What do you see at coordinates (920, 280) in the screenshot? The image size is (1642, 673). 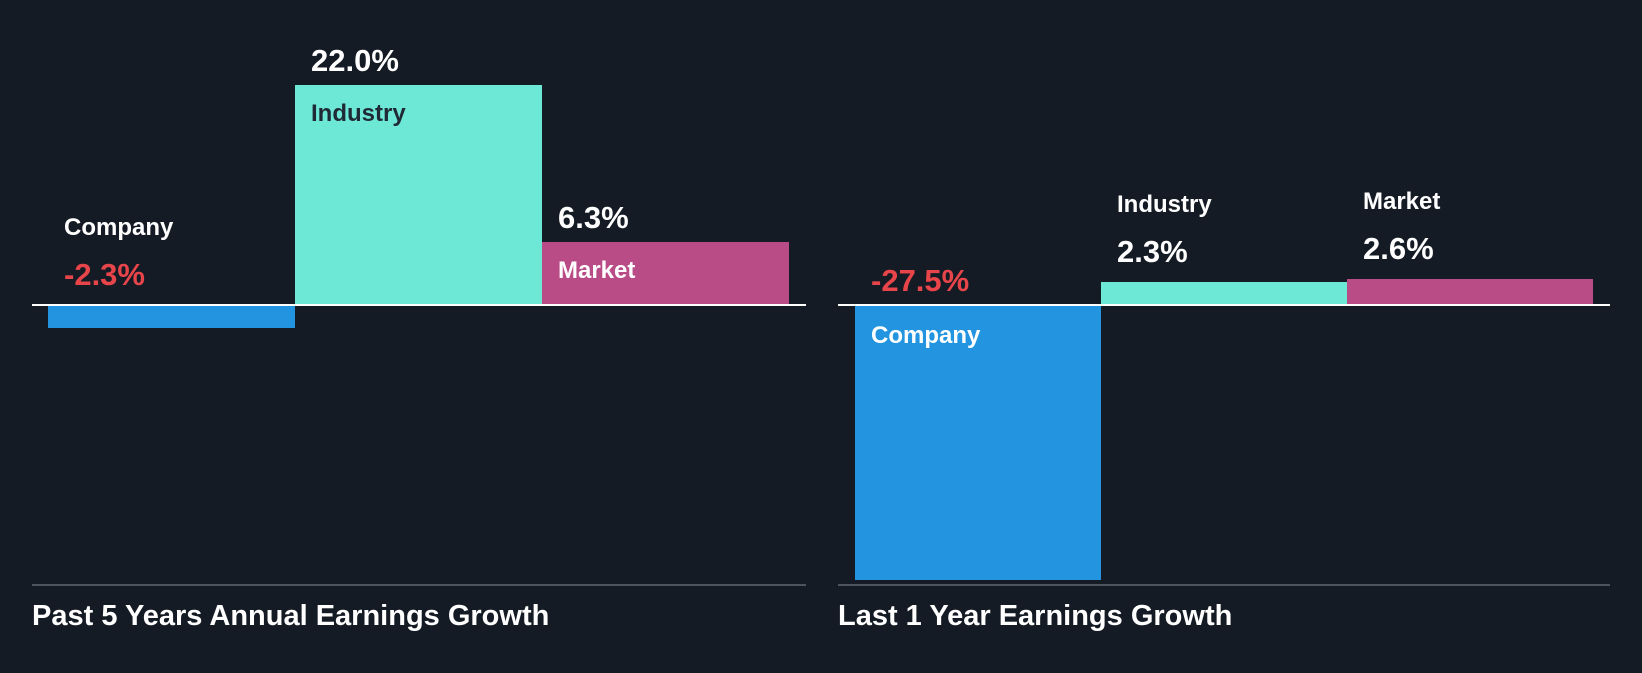 I see `last-1y-value-company: -27.5%` at bounding box center [920, 280].